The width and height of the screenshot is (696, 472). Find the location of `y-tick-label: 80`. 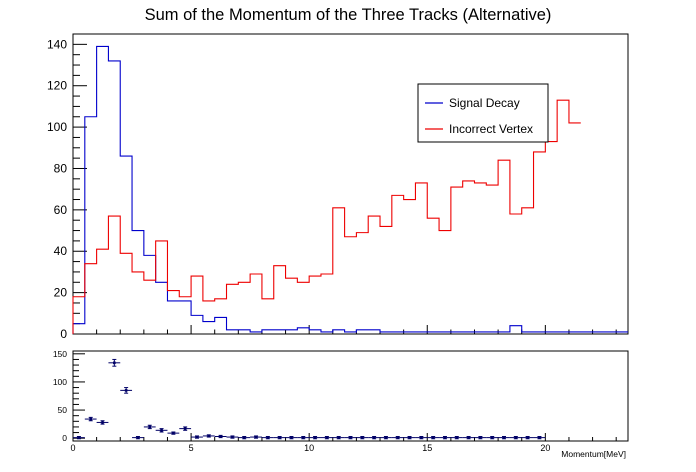

y-tick-label: 80 is located at coordinates (61, 168).